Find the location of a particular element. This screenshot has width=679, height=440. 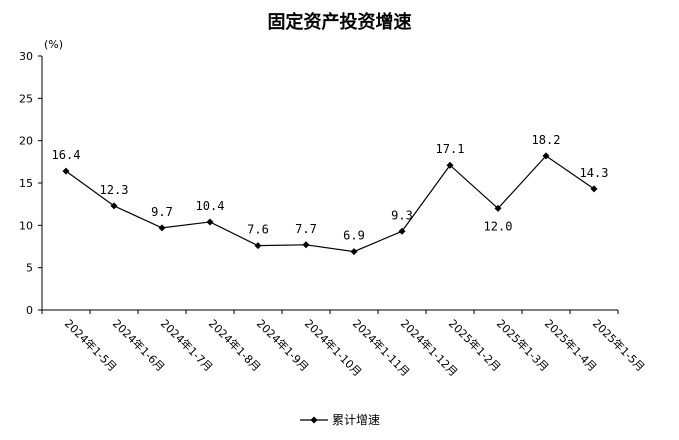

y-axis-ticks: 0 5 10 15 20 25 30 is located at coordinates (30, 183).